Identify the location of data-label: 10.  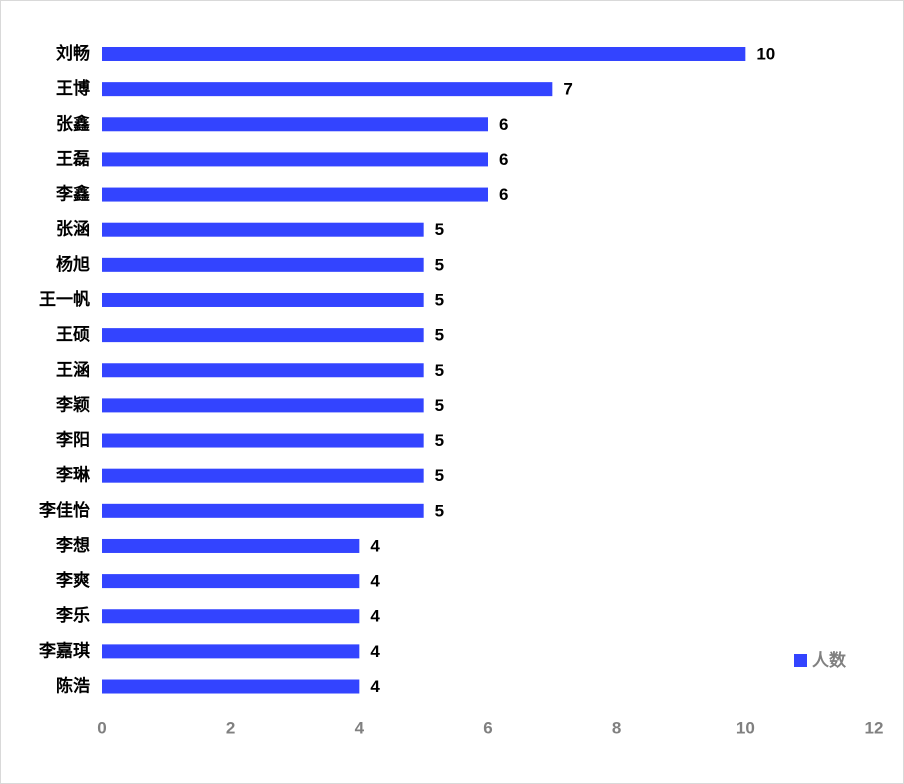
(765, 54).